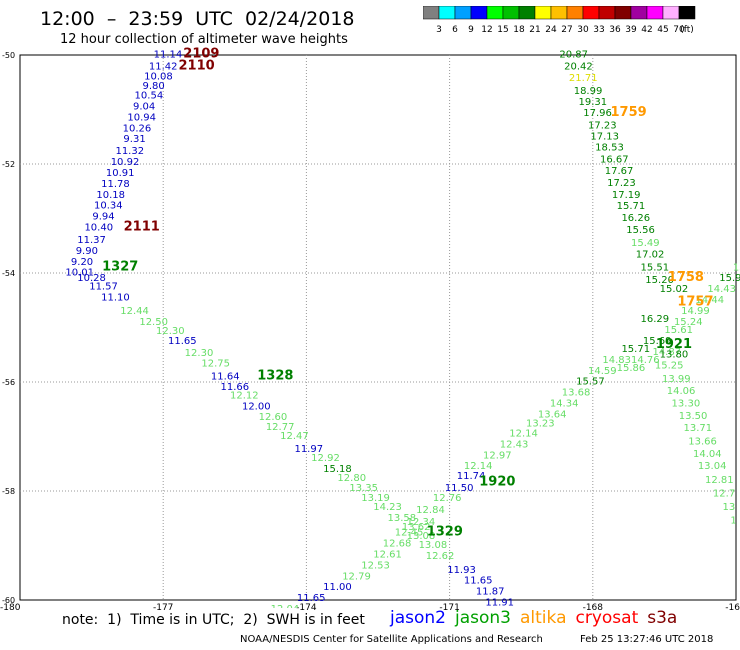 This screenshot has width=740, height=650. What do you see at coordinates (308, 449) in the screenshot?
I see `wave-height-value: 11.97` at bounding box center [308, 449].